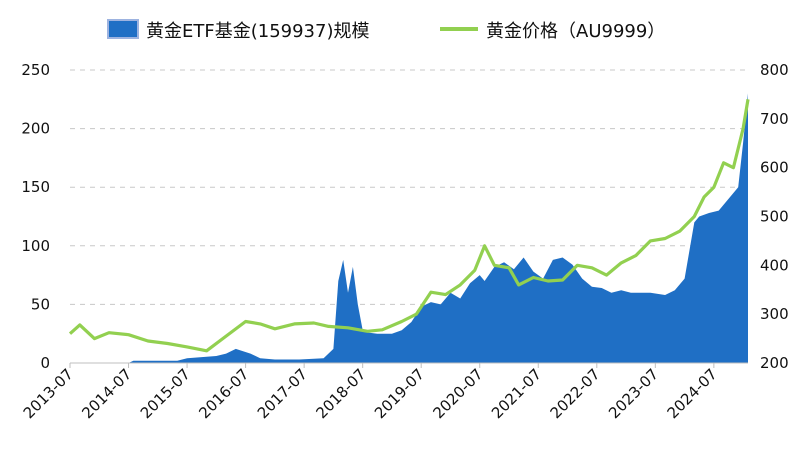 The image size is (800, 455). Describe the element at coordinates (575, 31) in the screenshot. I see `legend-label-gold: 黄金价格（AU9999）` at that location.